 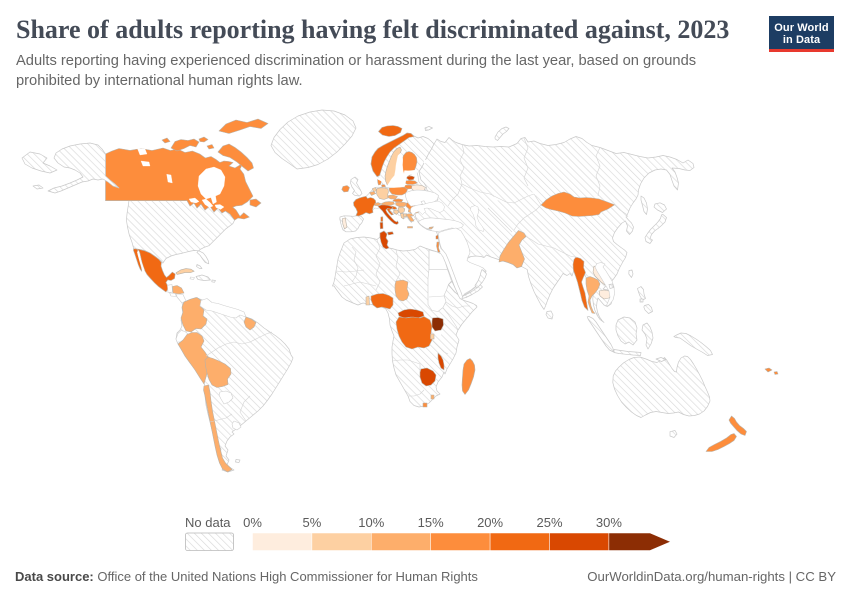 I want to click on svg-text: 5%, so click(x=312, y=522).